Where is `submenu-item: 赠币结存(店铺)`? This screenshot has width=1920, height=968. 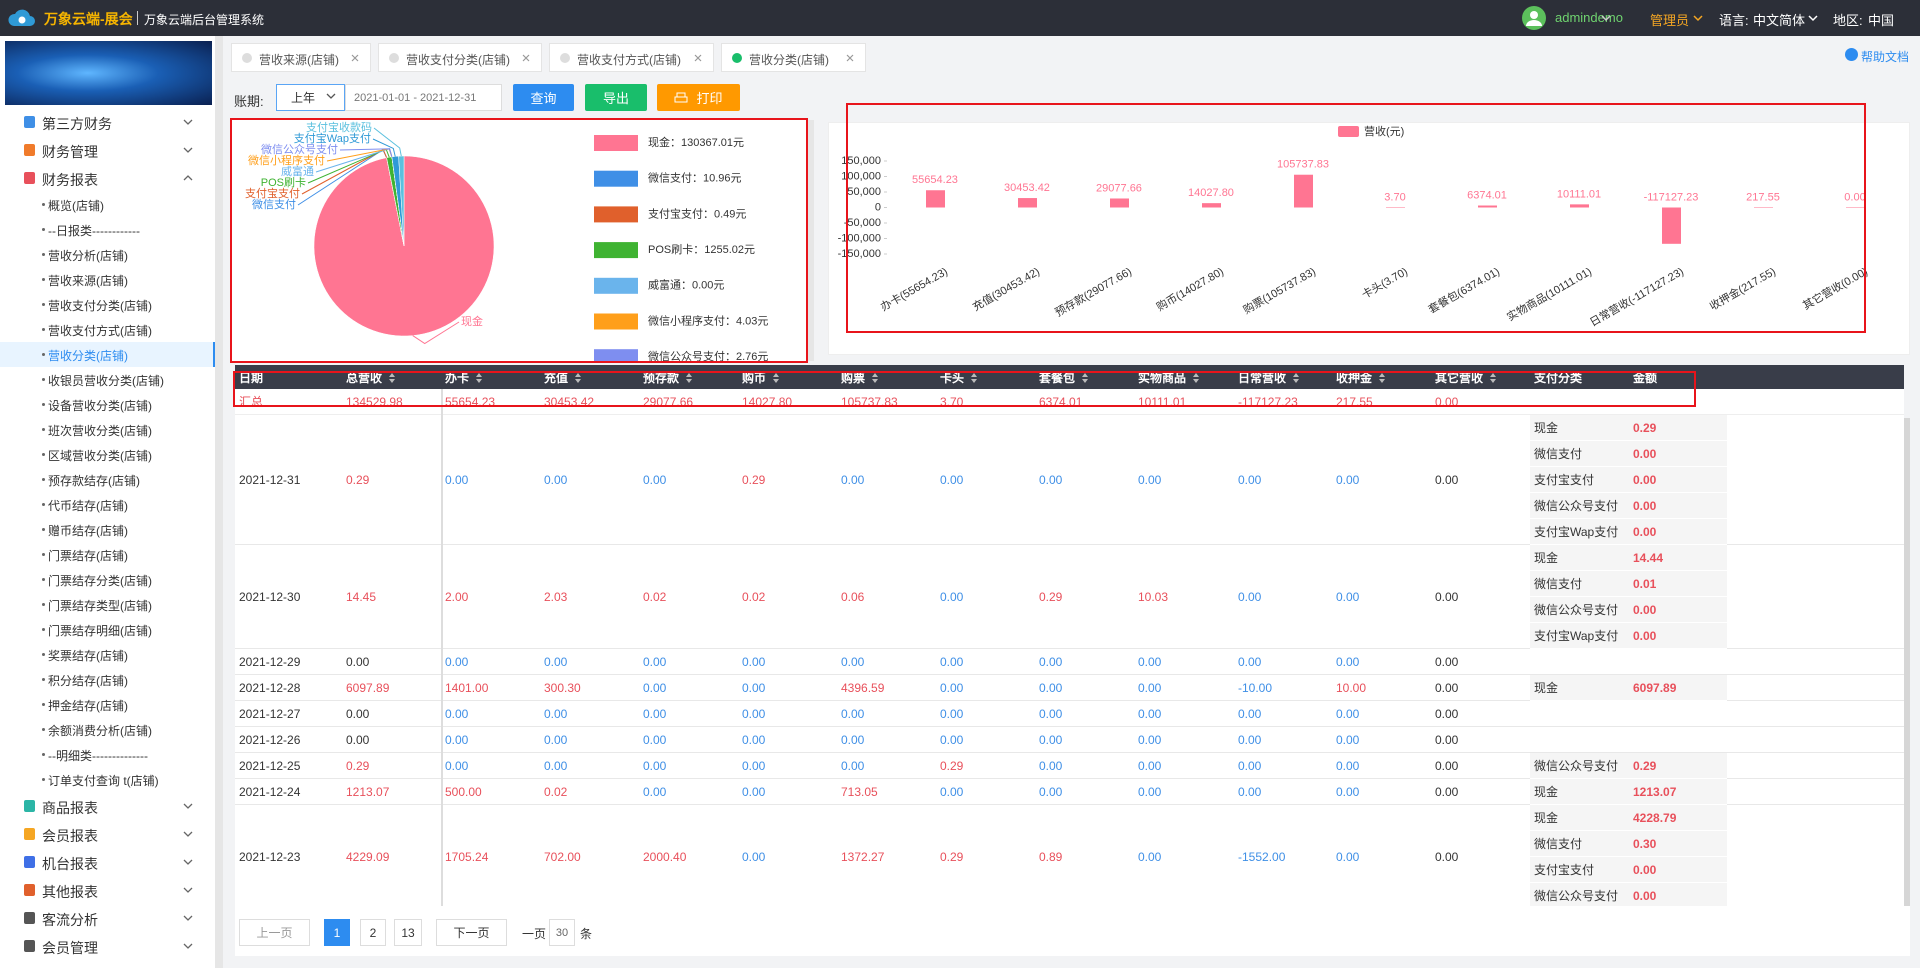 submenu-item: 赠币结存(店铺) is located at coordinates (107, 529).